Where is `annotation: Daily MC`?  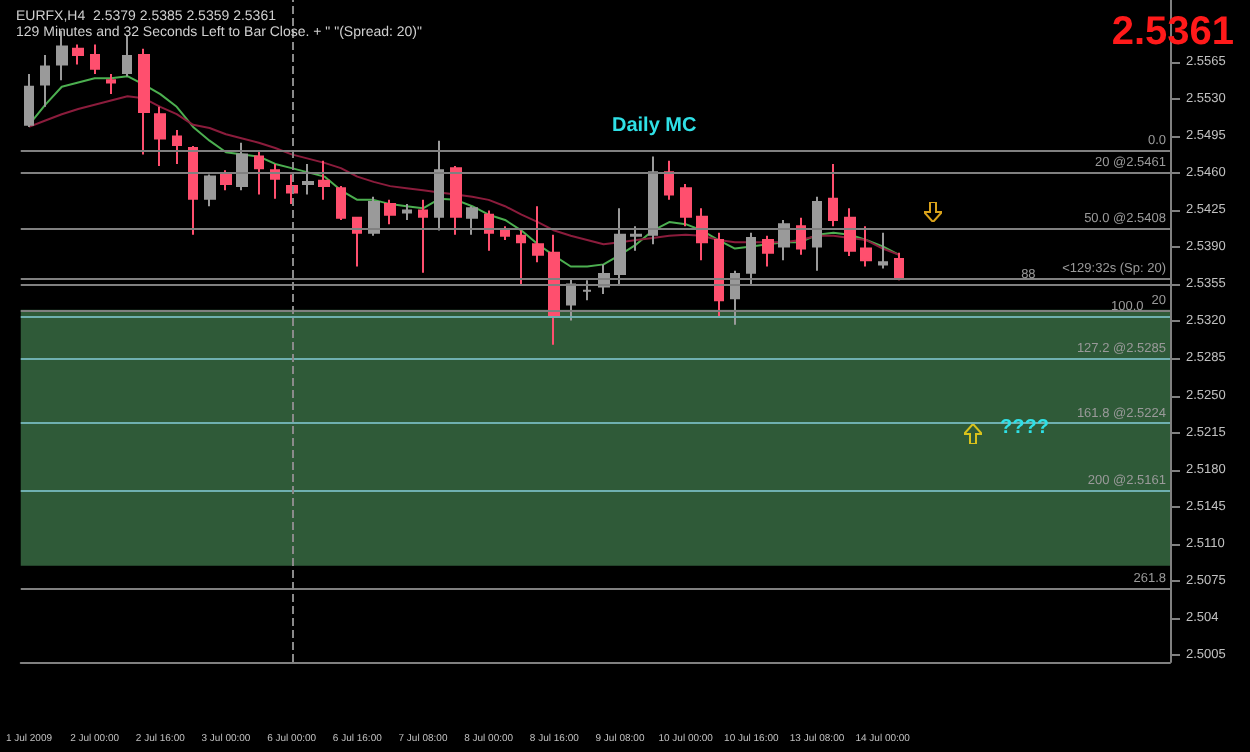 annotation: Daily MC is located at coordinates (654, 126).